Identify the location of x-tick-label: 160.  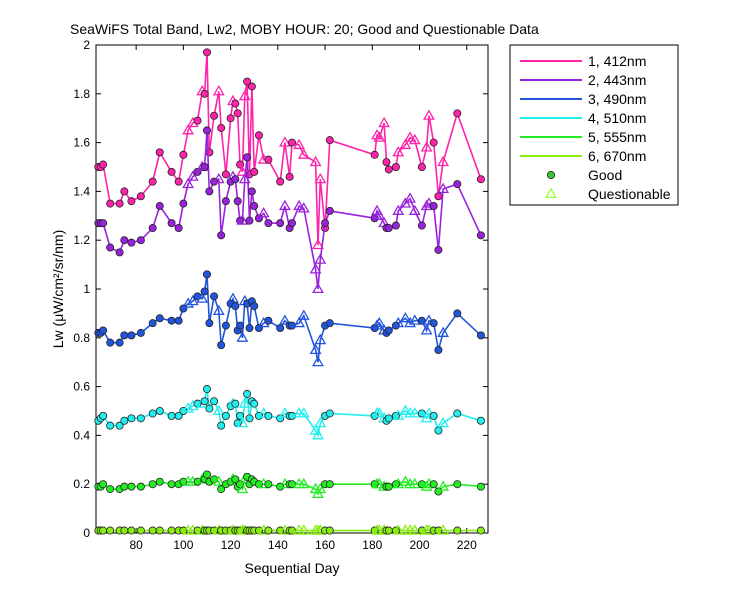
(325, 545).